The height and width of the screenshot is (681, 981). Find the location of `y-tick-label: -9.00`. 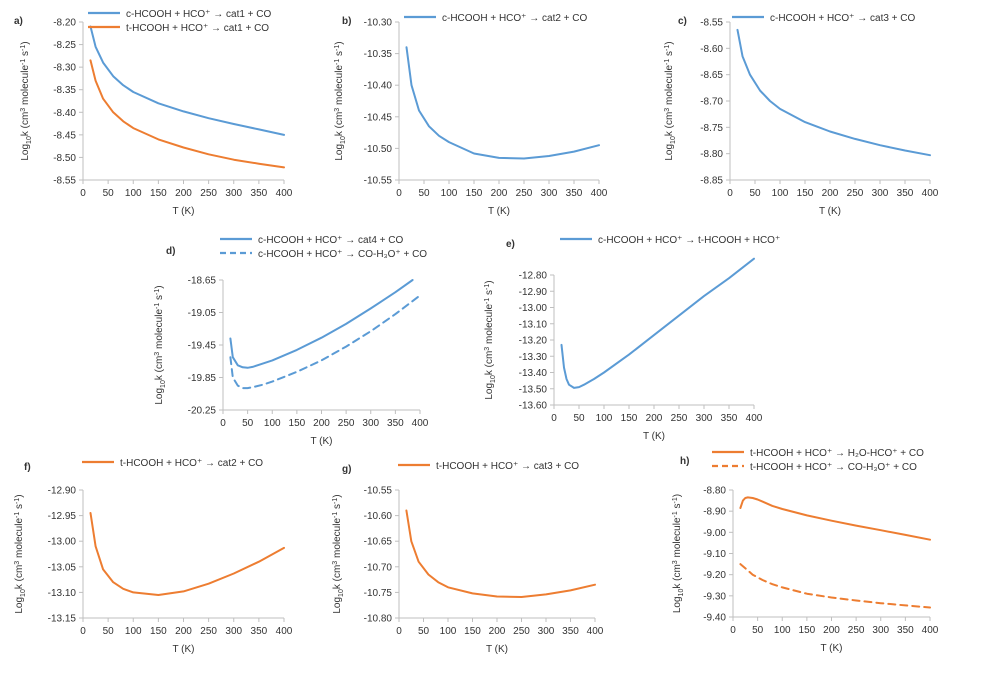

y-tick-label: -9.00 is located at coordinates (714, 533).